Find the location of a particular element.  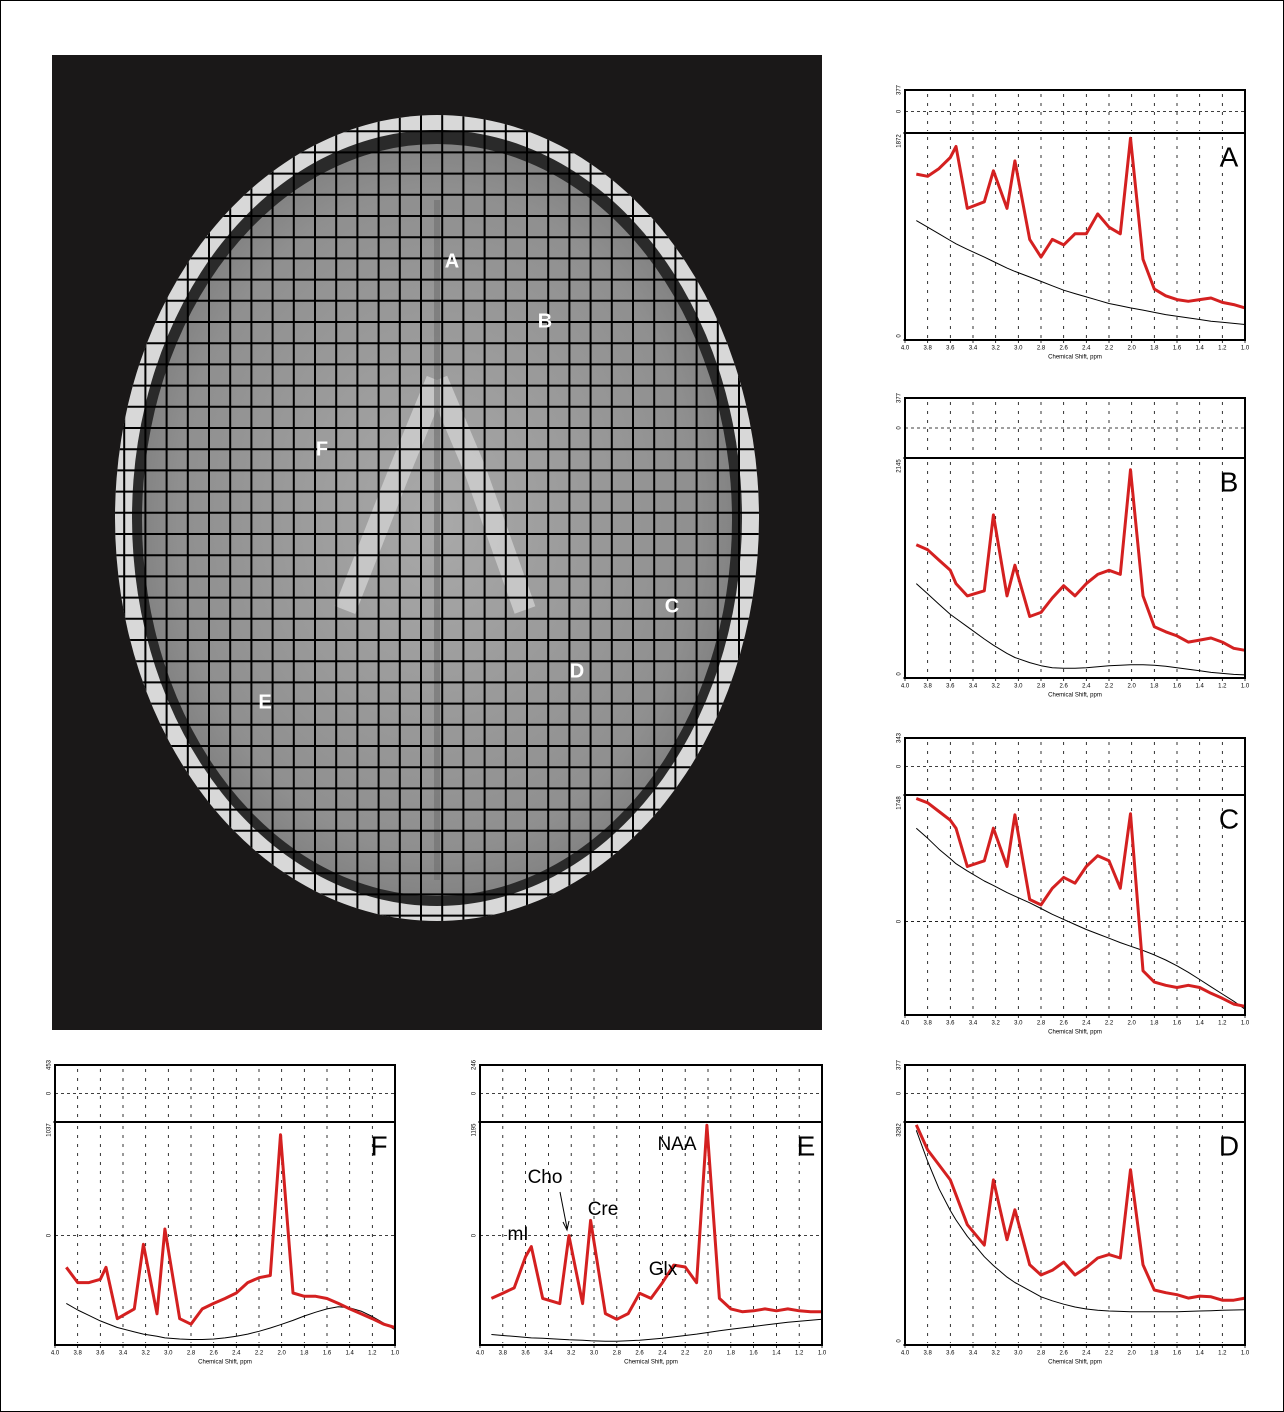

y-tick-label: 1195 is located at coordinates (475, 1130).